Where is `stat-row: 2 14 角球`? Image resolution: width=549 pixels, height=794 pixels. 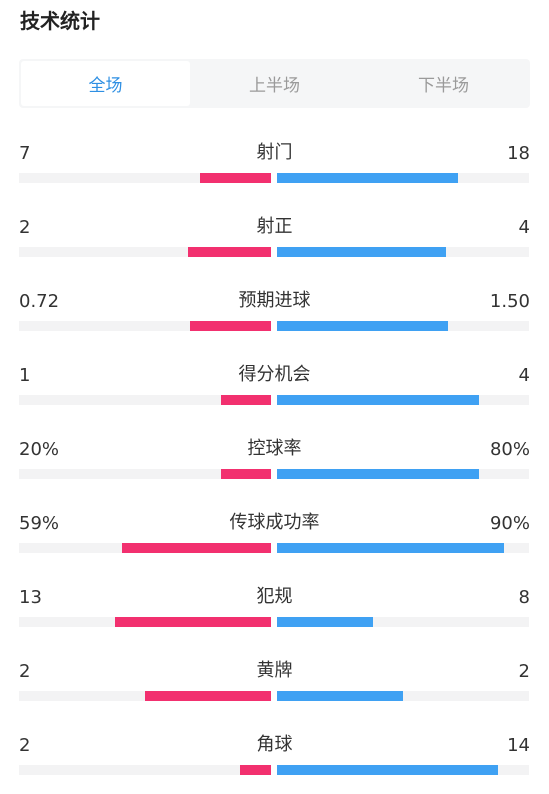
stat-row: 2 14 角球 is located at coordinates (274, 757).